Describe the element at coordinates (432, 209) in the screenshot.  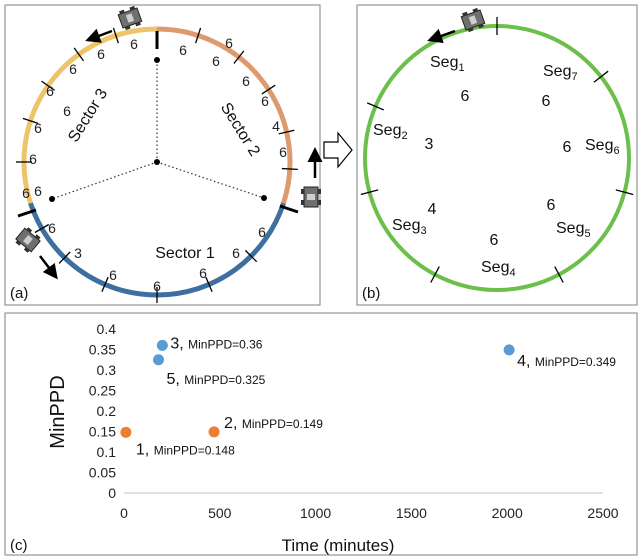
I see `seg-value-3: 4` at that location.